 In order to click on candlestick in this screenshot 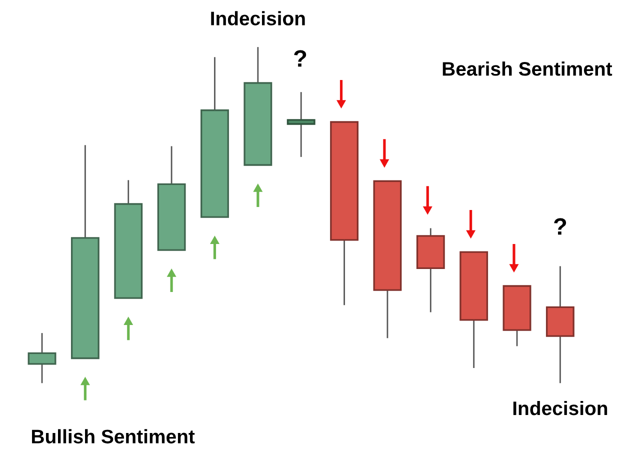, I will do `click(301, 124)`.